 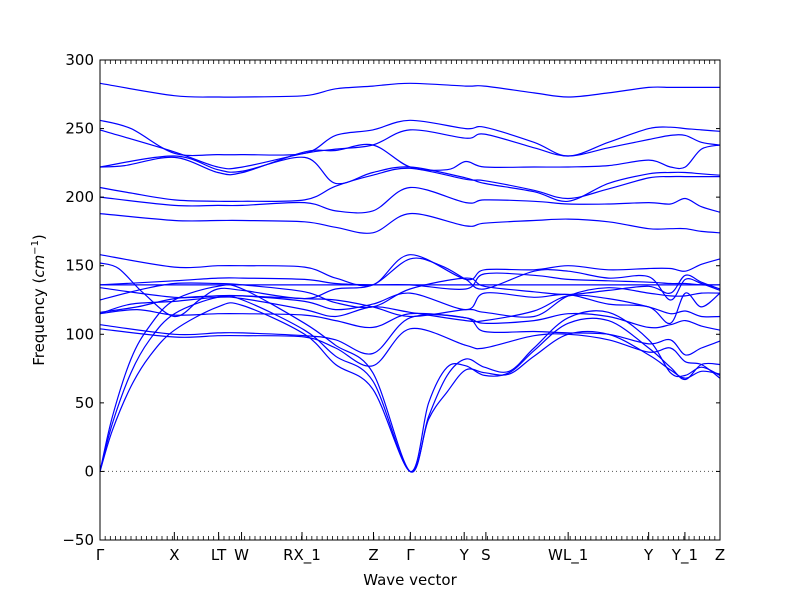 I want to click on x-tick-label: W, so click(x=241, y=555).